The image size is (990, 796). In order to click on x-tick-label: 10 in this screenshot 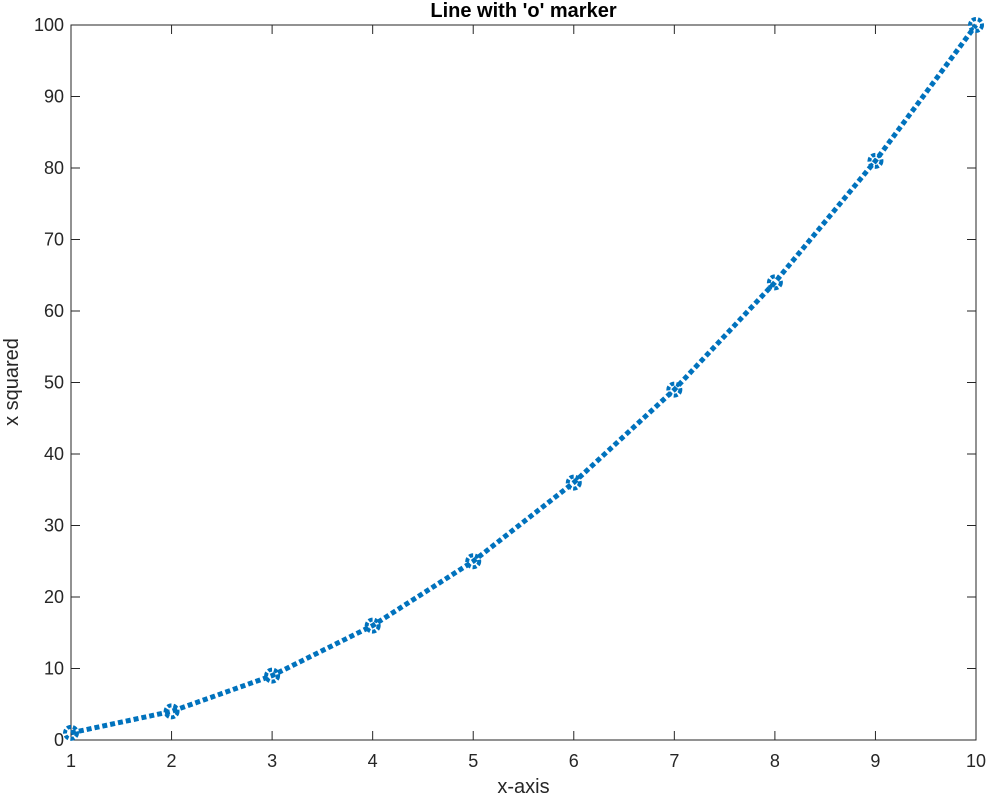, I will do `click(976, 761)`.